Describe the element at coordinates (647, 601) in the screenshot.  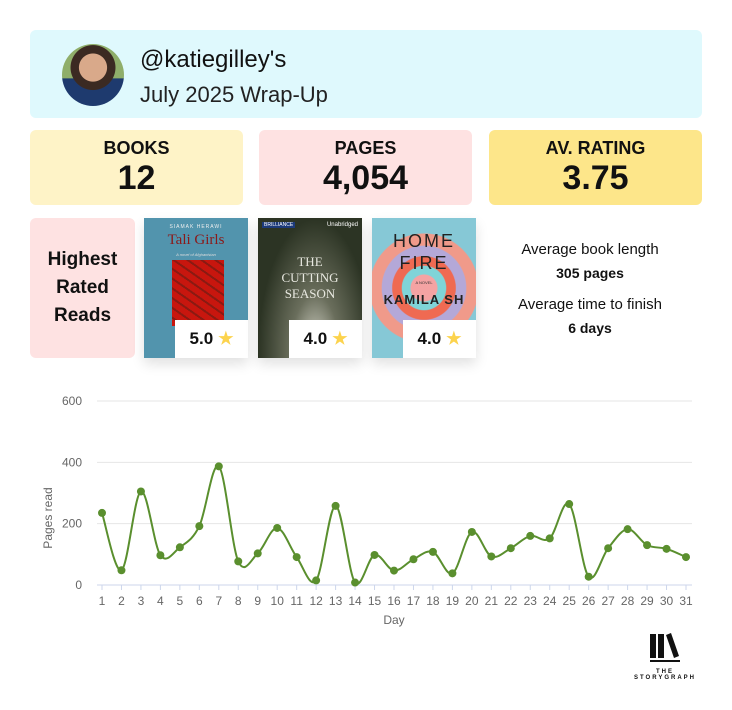
I see `x-tick-label: 29` at that location.